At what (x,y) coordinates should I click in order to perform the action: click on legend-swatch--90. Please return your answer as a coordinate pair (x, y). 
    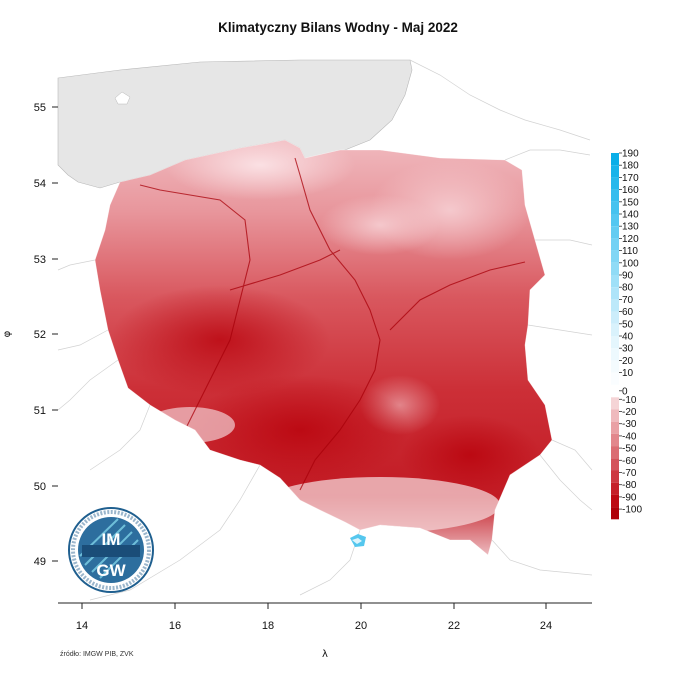
    Looking at the image, I should click on (615, 501).